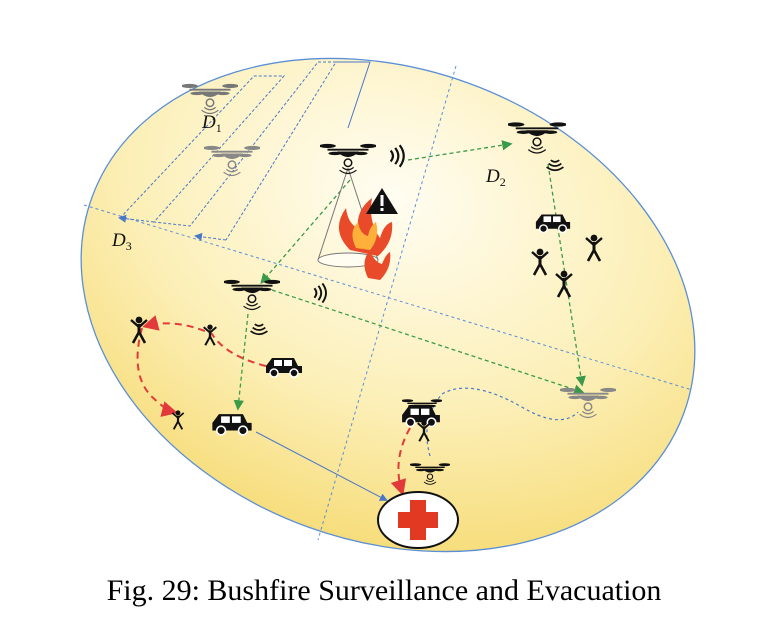  Describe the element at coordinates (365, 239) in the screenshot. I see `fire-icon` at that location.